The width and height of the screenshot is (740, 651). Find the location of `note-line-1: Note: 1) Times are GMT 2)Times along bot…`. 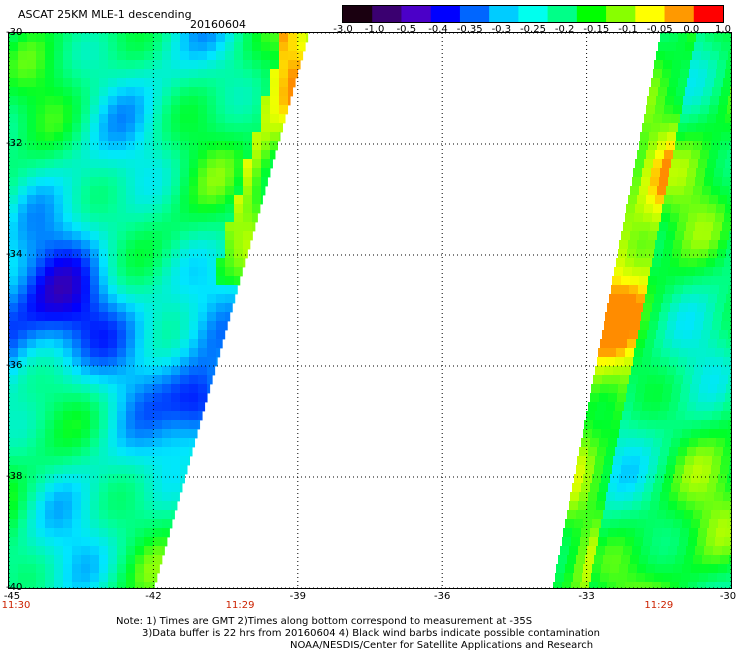

note-line-1: Note: 1) Times are GMT 2)Times along bot… is located at coordinates (324, 621).